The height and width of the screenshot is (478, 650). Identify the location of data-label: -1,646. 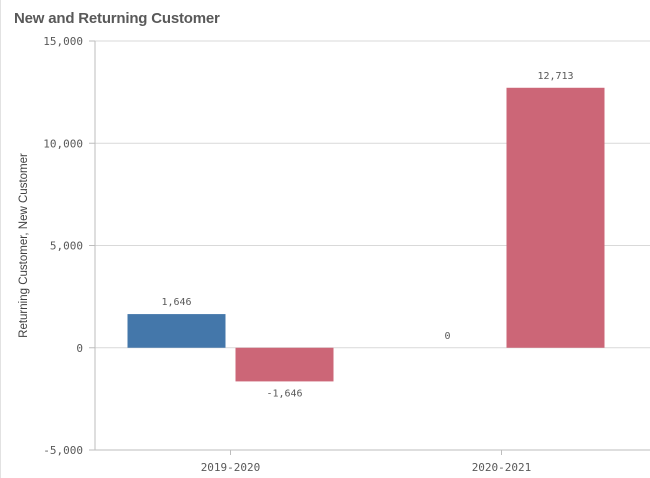
(284, 393).